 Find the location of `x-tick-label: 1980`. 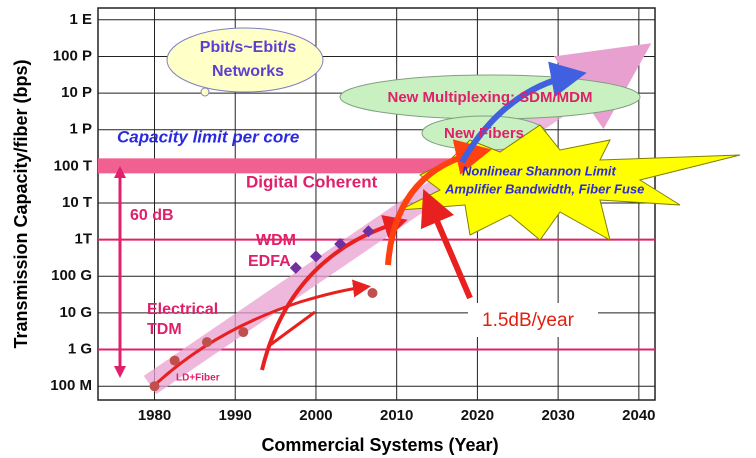

x-tick-label: 1980 is located at coordinates (154, 415).